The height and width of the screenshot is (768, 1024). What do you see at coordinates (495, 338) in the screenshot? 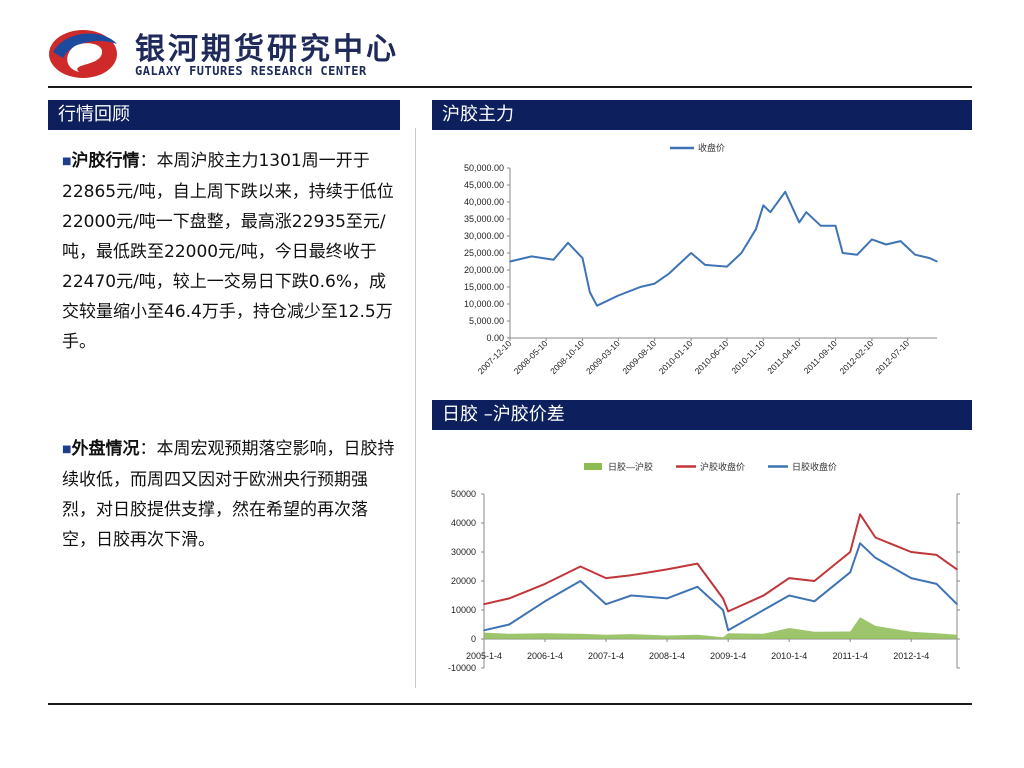
I see `y-tick-label: 0.00` at bounding box center [495, 338].